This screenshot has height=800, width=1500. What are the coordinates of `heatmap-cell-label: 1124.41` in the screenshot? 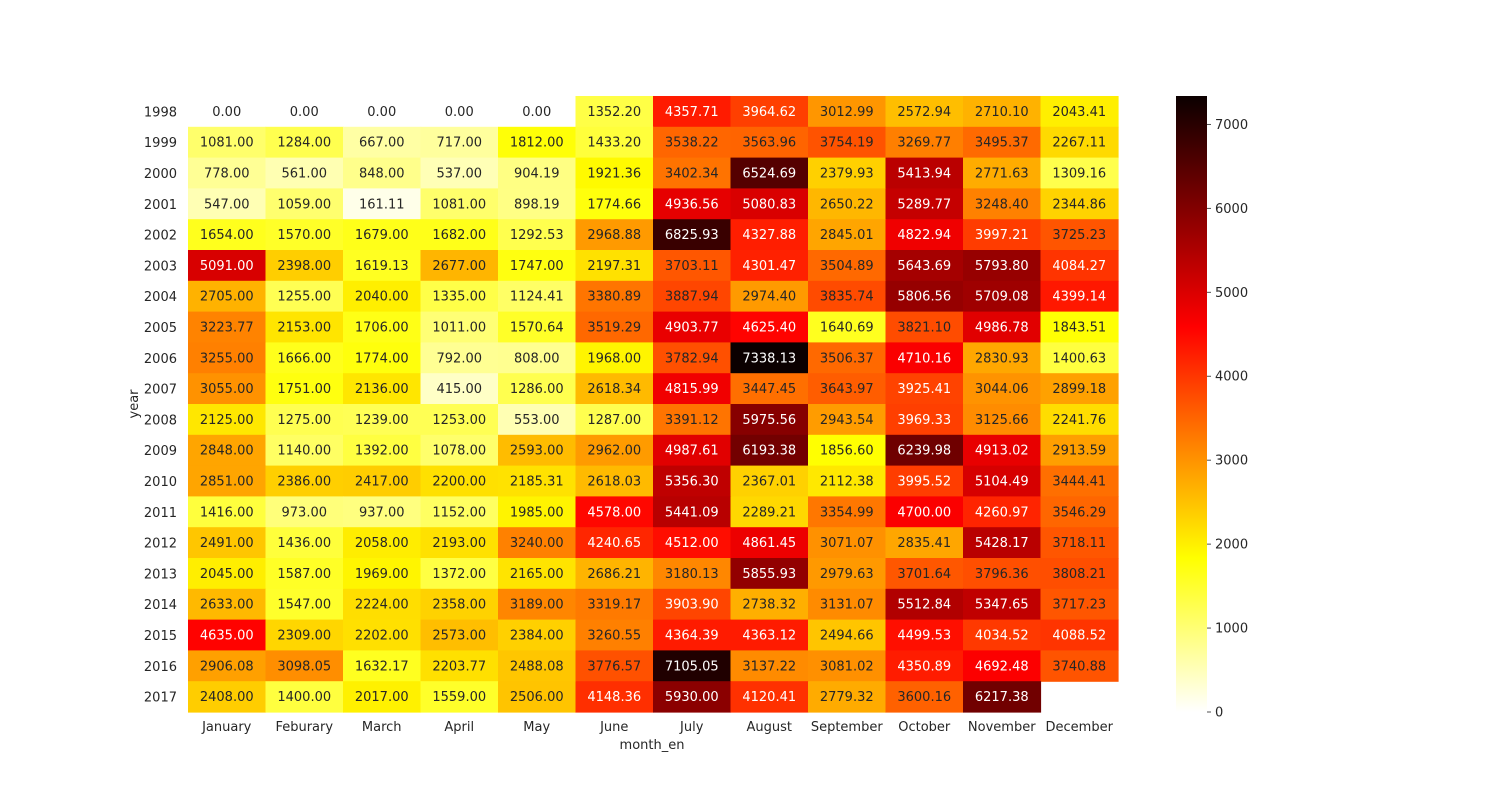 It's located at (537, 297).